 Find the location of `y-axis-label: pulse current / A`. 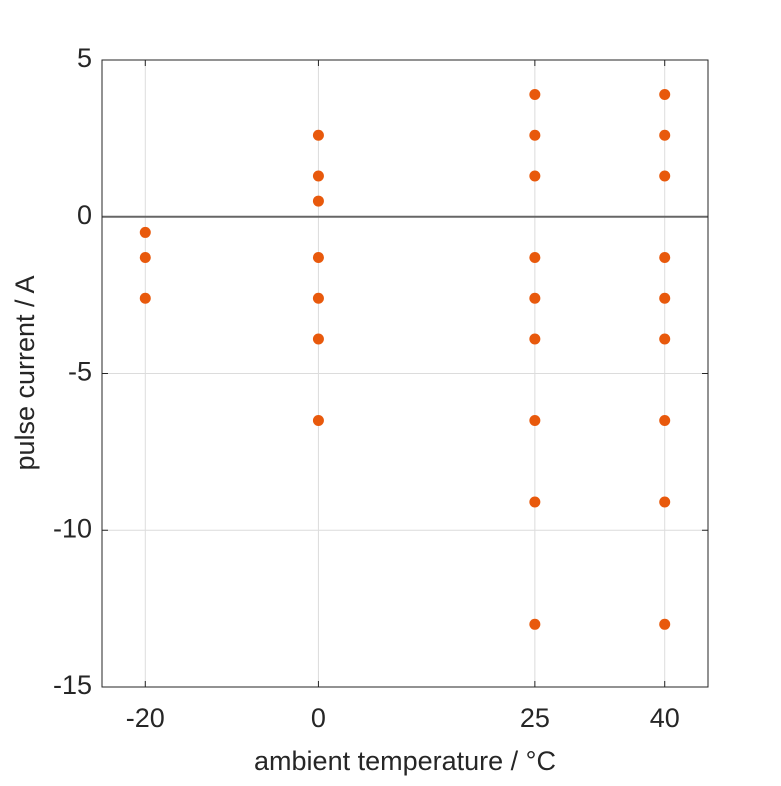

y-axis-label: pulse current / A is located at coordinates (25, 372).